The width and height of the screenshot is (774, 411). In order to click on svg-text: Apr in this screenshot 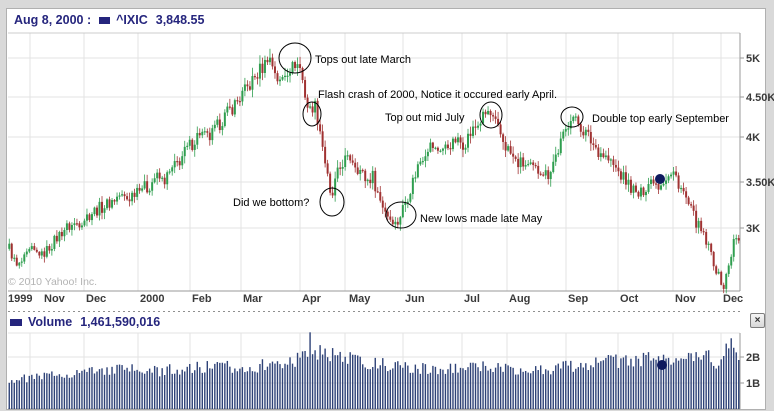, I will do `click(312, 299)`.